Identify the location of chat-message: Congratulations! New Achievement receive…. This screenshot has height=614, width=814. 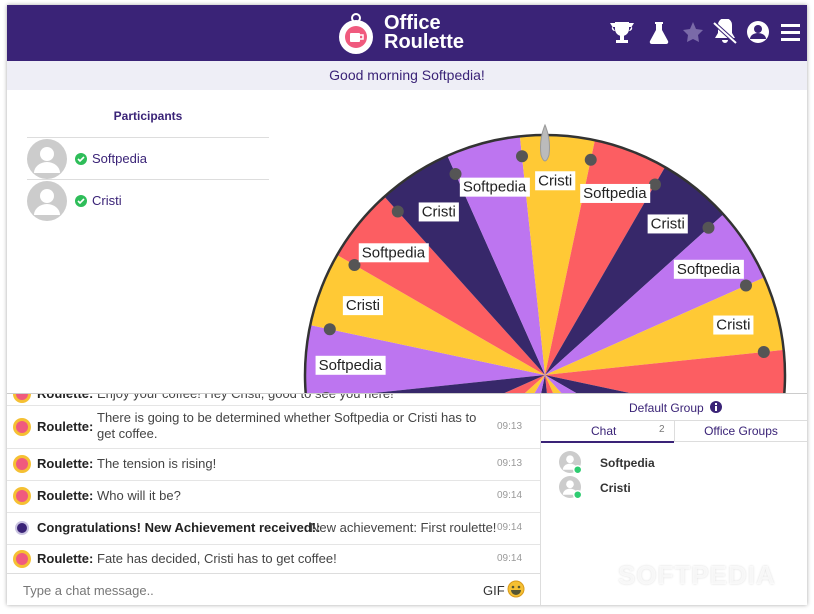
(273, 528).